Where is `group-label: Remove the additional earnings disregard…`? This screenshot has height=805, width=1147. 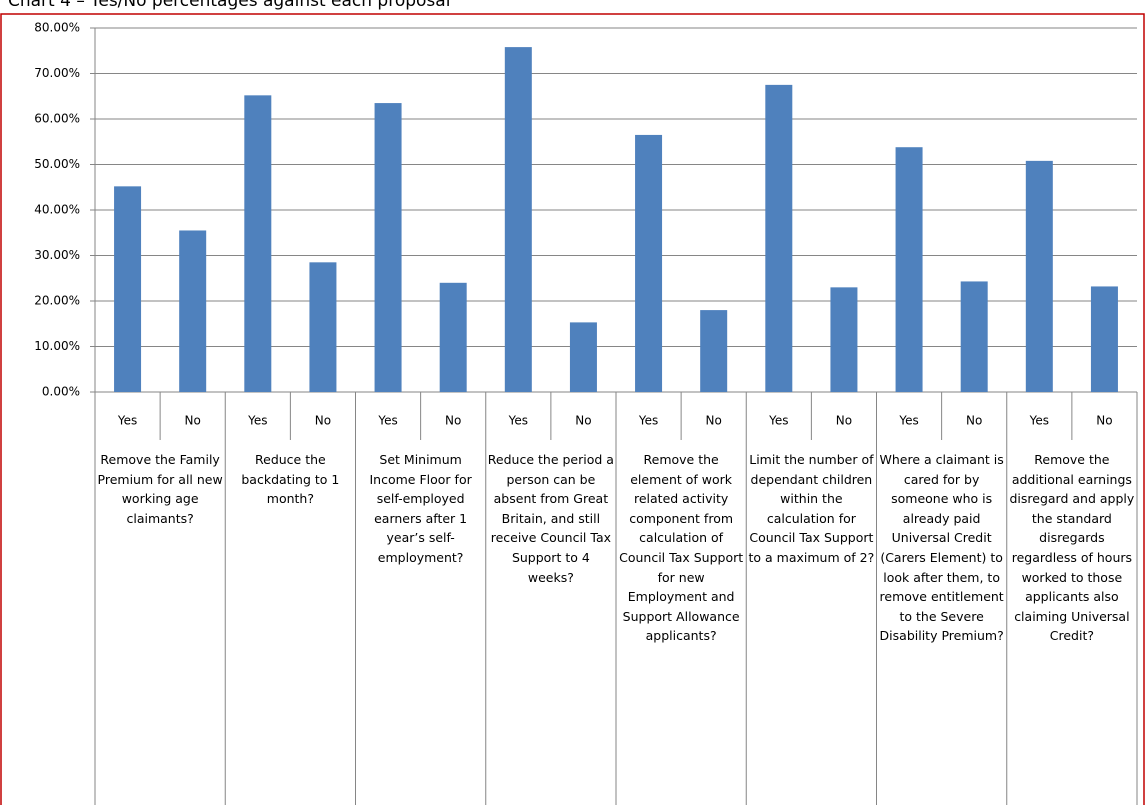 group-label: Remove the additional earnings disregard… is located at coordinates (1072, 548).